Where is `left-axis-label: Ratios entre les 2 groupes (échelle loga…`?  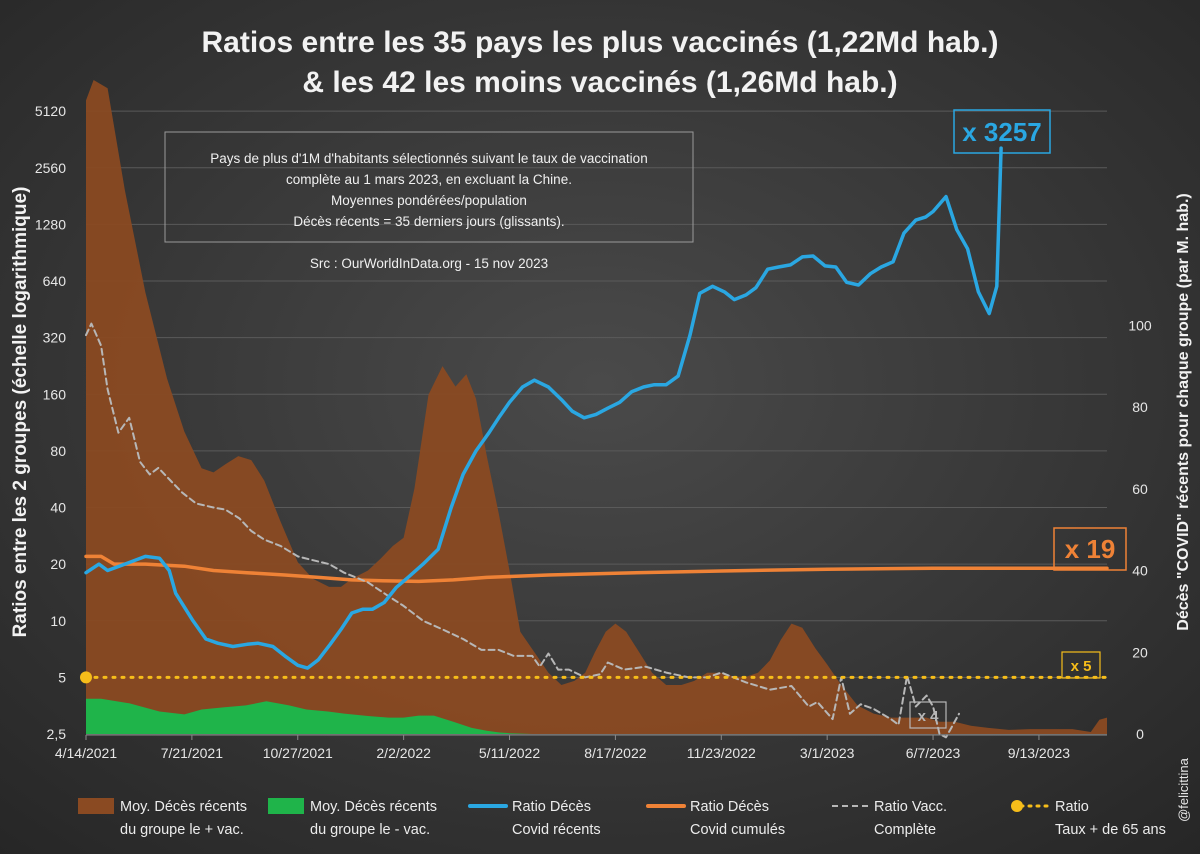 left-axis-label: Ratios entre les 2 groupes (échelle loga… is located at coordinates (20, 412).